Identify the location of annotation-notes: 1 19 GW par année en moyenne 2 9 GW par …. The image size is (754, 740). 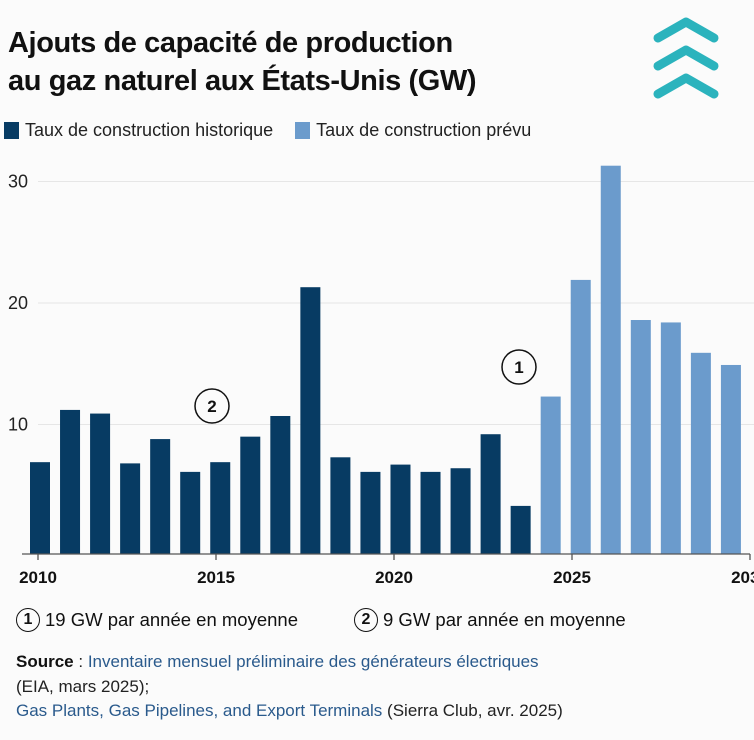
(349, 620).